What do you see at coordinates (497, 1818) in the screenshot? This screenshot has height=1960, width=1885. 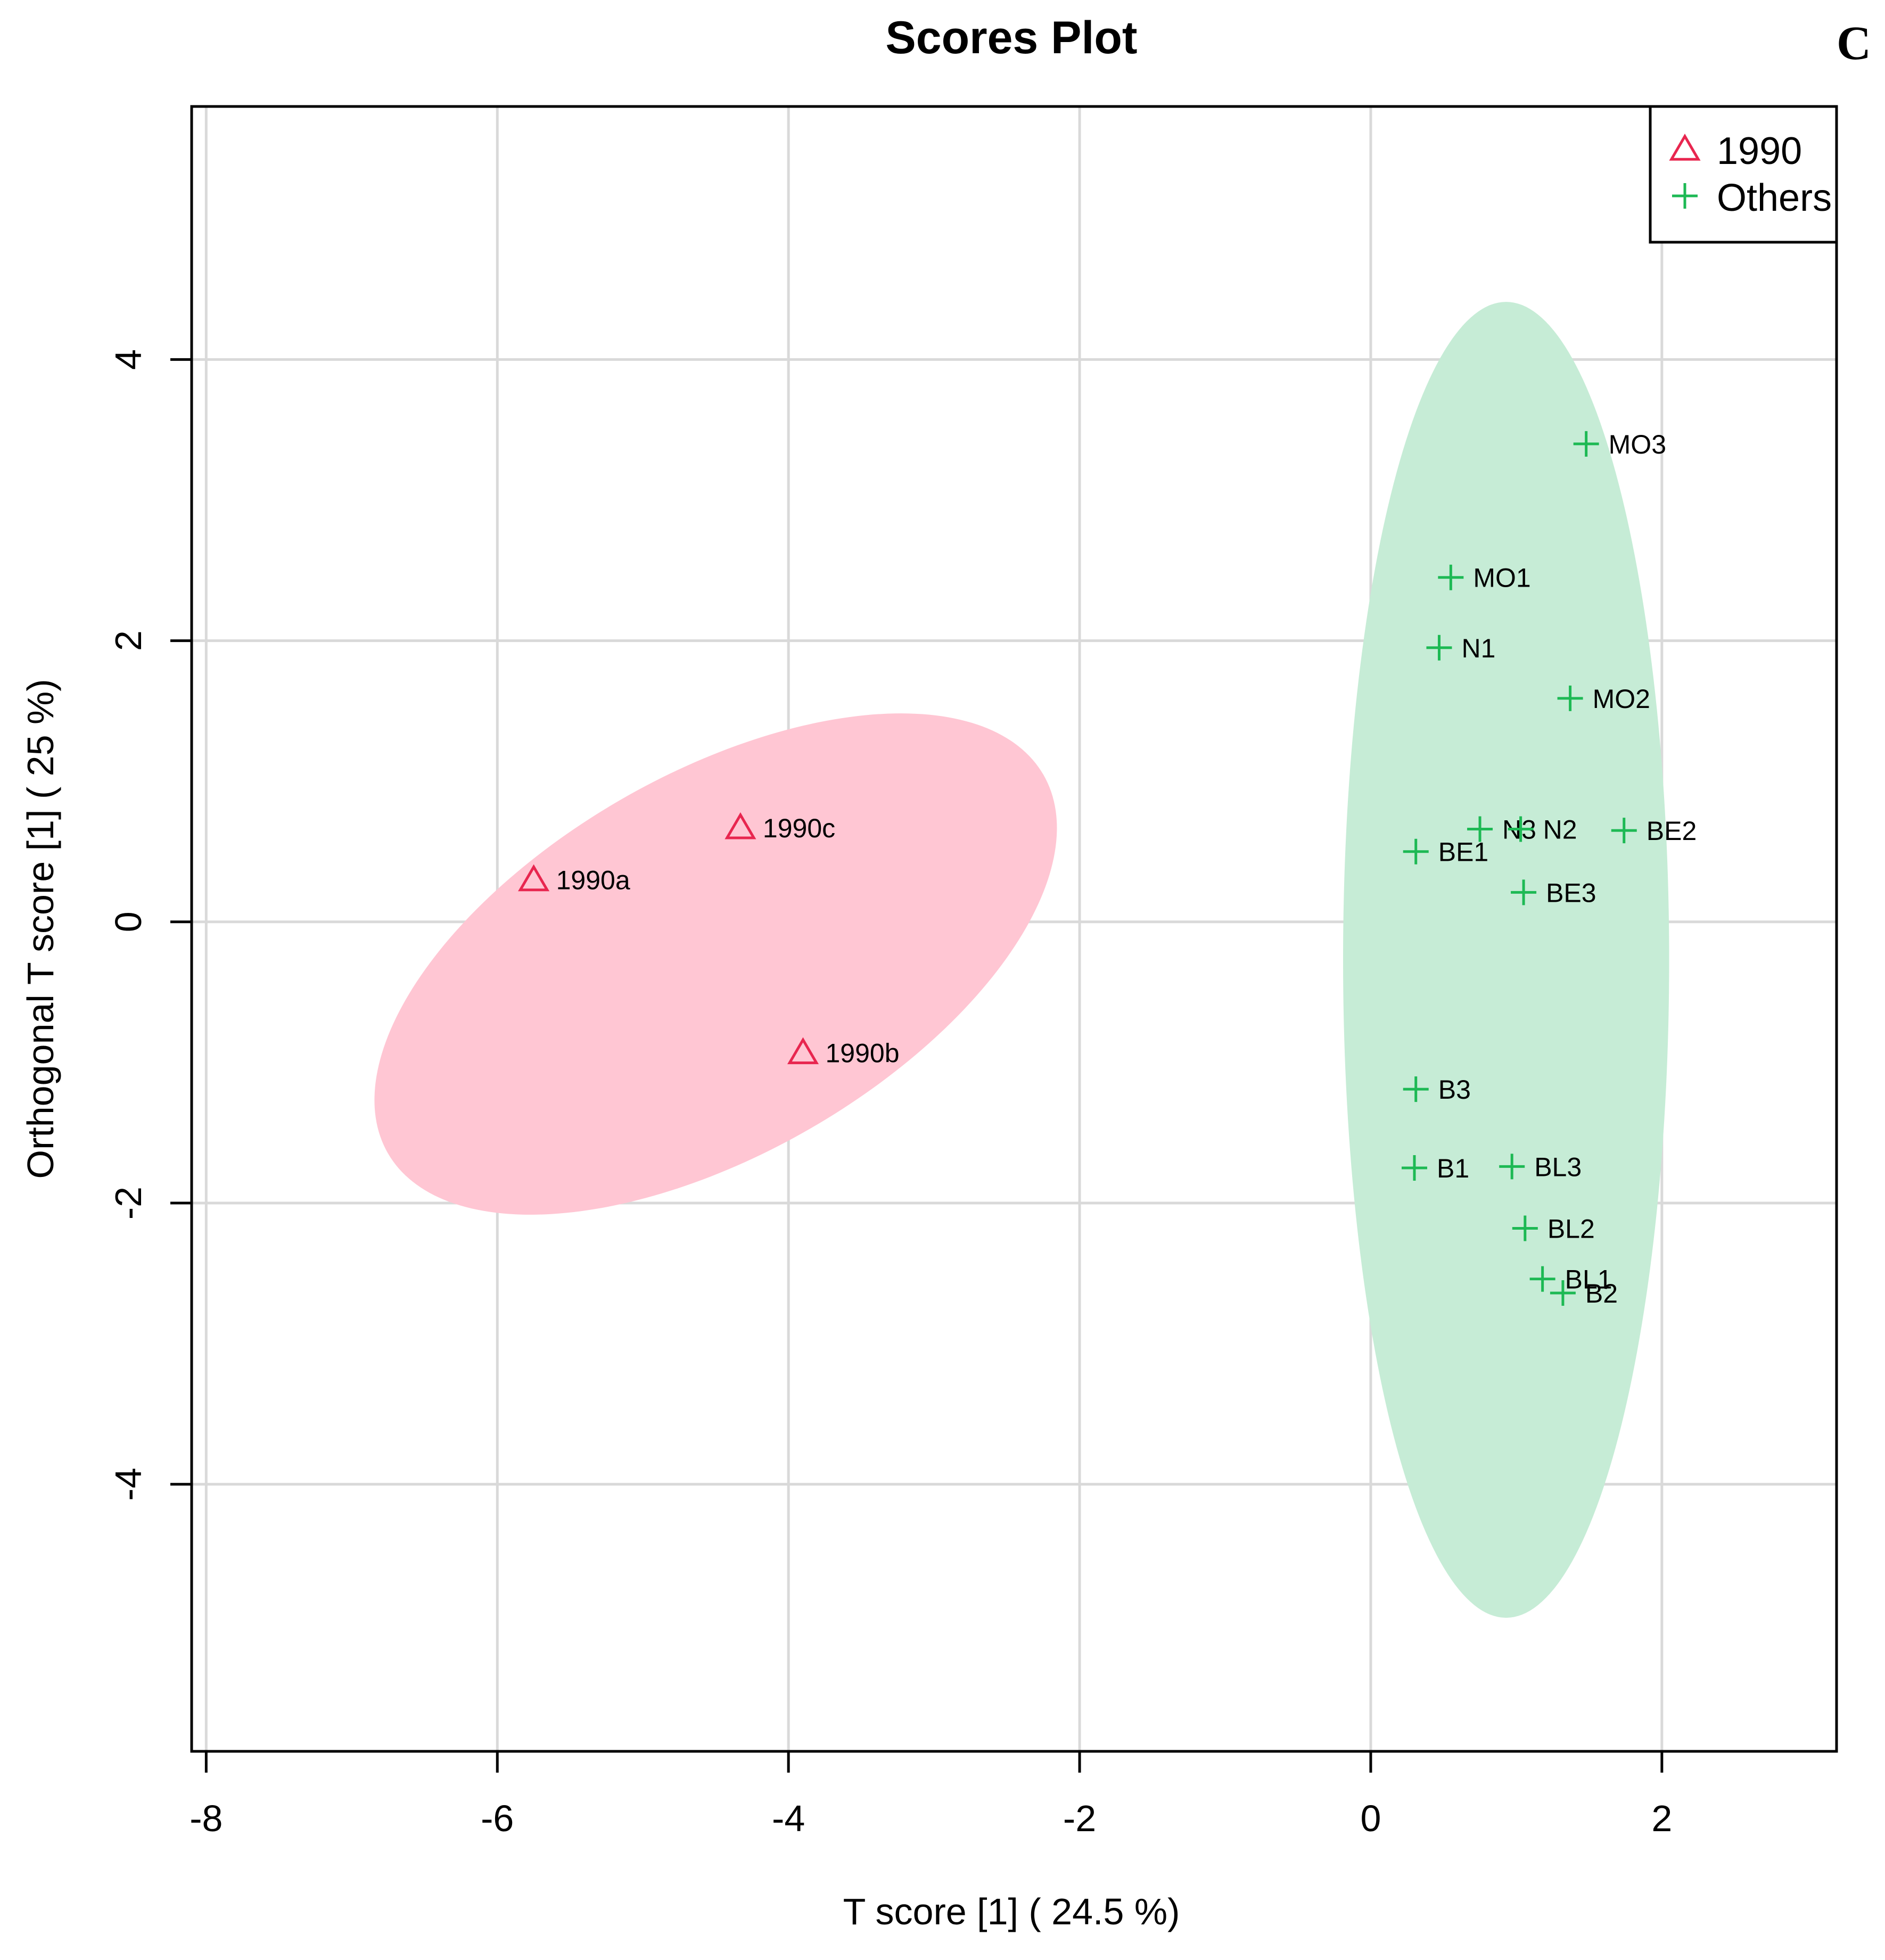 I see `x-tick-label: -6` at bounding box center [497, 1818].